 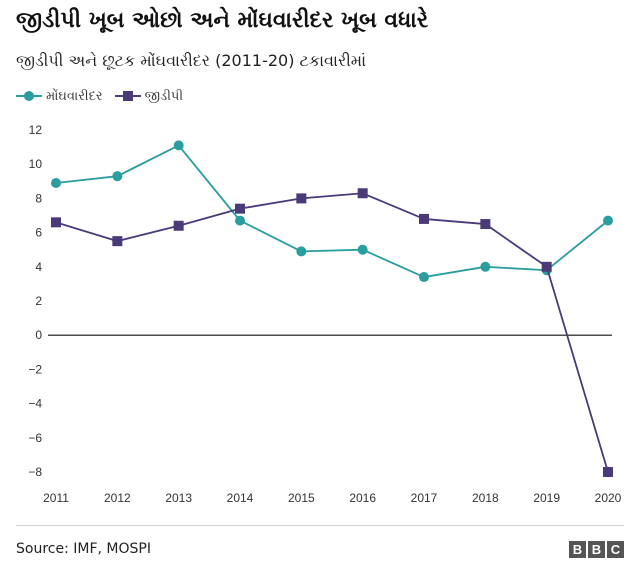 What do you see at coordinates (36, 164) in the screenshot?
I see `y-tick-label: 10` at bounding box center [36, 164].